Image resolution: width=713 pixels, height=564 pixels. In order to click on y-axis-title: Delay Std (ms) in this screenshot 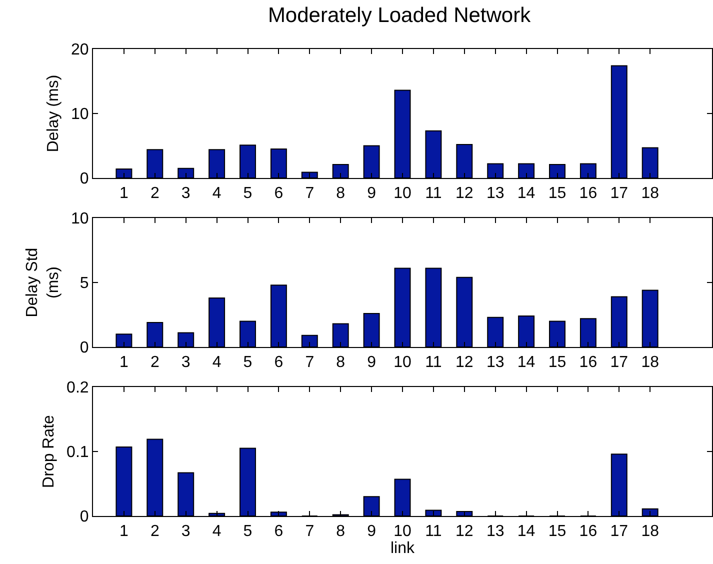, I will do `click(43, 283)`.